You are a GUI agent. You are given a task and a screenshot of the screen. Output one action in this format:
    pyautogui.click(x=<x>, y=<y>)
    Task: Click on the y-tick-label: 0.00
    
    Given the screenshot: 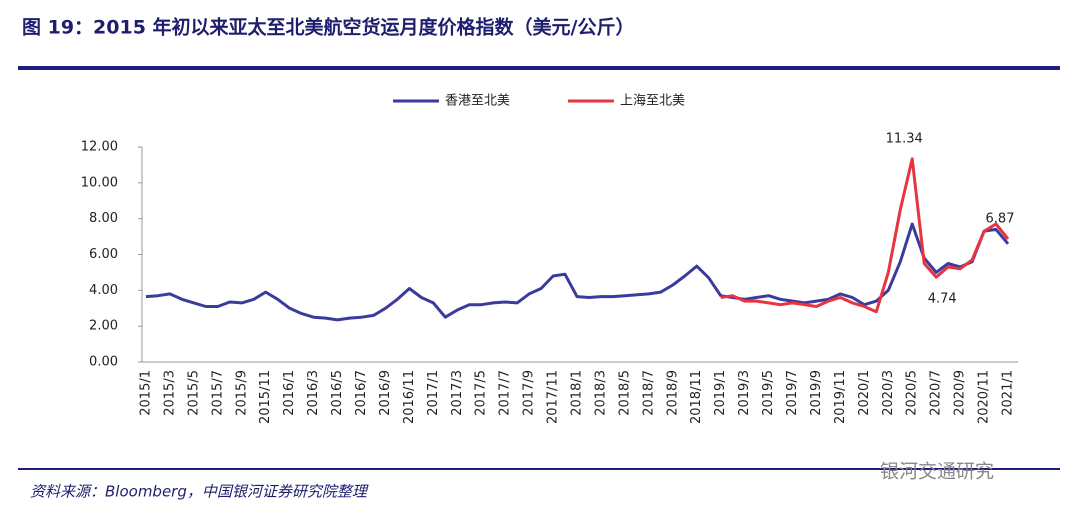 What is the action you would take?
    pyautogui.click(x=103, y=362)
    